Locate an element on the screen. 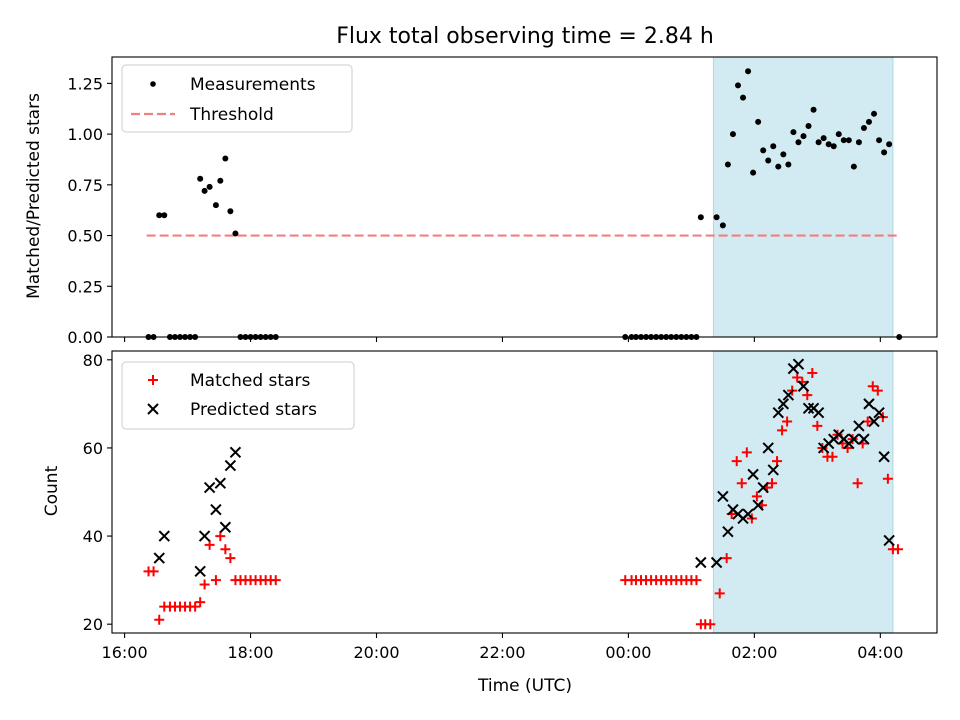 The width and height of the screenshot is (960, 720). ratio-highlight-span is located at coordinates (803, 197).